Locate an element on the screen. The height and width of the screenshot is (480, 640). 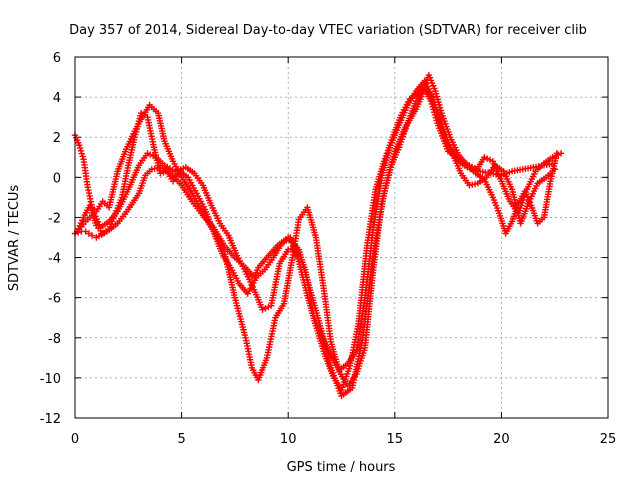
y-tick-label: 4 is located at coordinates (57, 98).